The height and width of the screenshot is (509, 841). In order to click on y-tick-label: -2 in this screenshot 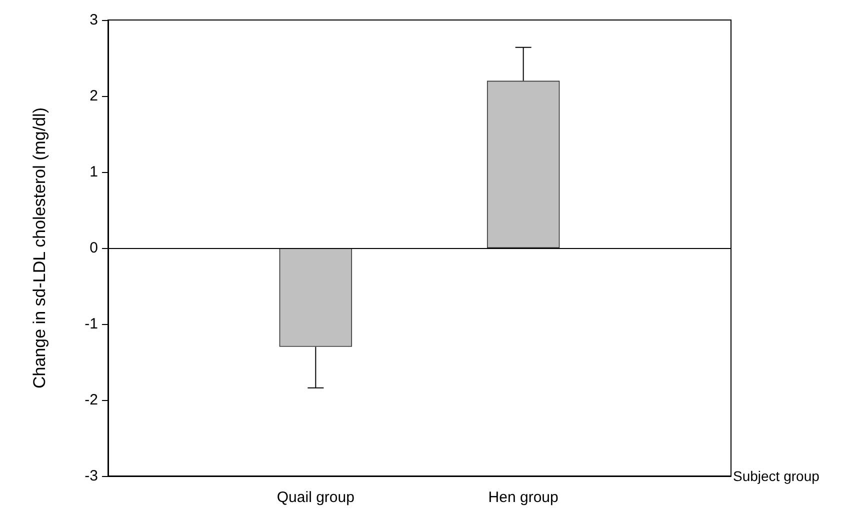, I will do `click(91, 400)`.